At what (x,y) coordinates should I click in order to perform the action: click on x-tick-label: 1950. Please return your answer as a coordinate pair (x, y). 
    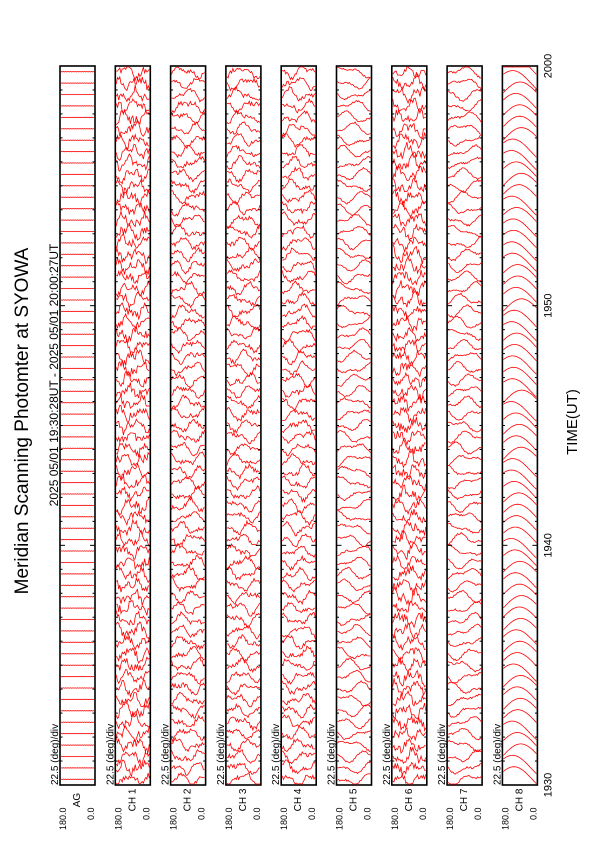
    Looking at the image, I should click on (548, 305).